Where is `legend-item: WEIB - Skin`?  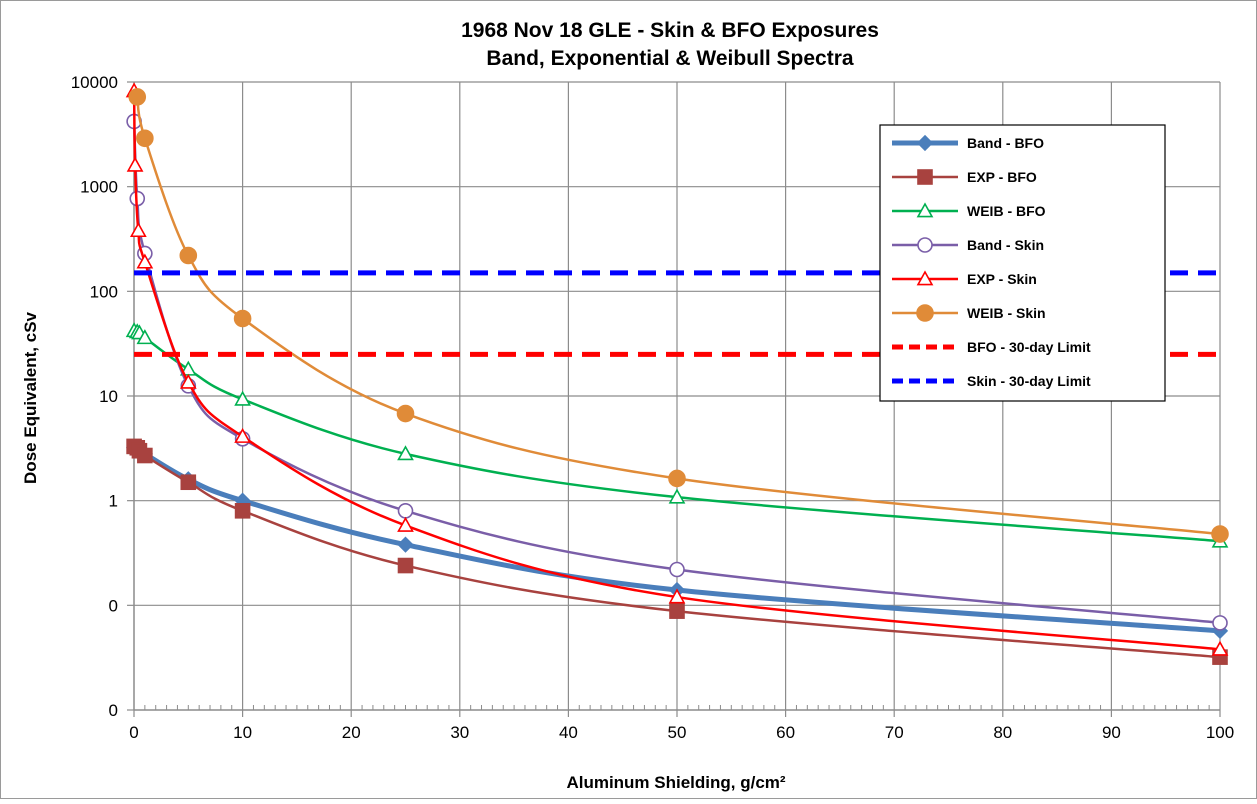 legend-item: WEIB - Skin is located at coordinates (969, 313).